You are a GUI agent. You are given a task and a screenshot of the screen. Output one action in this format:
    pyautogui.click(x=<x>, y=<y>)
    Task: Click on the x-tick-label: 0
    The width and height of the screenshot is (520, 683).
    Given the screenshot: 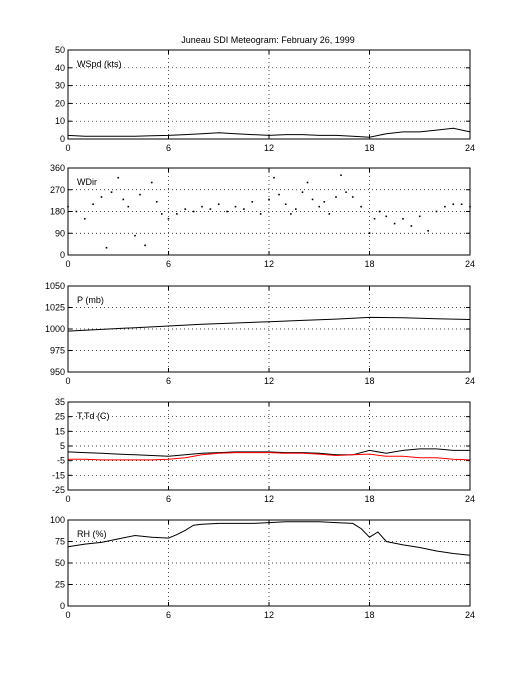 What is the action you would take?
    pyautogui.click(x=67, y=381)
    